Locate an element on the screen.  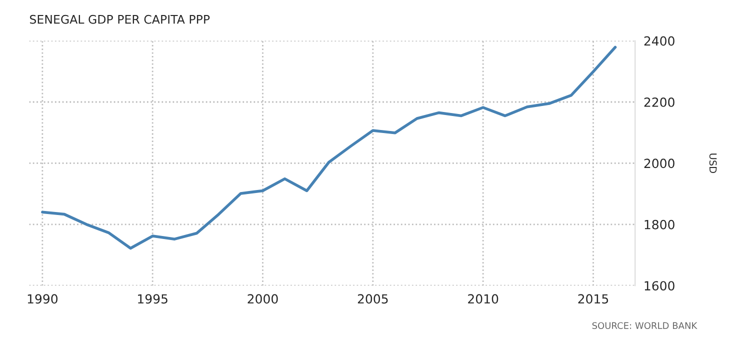
y-tick-label: 1800 is located at coordinates (659, 225).